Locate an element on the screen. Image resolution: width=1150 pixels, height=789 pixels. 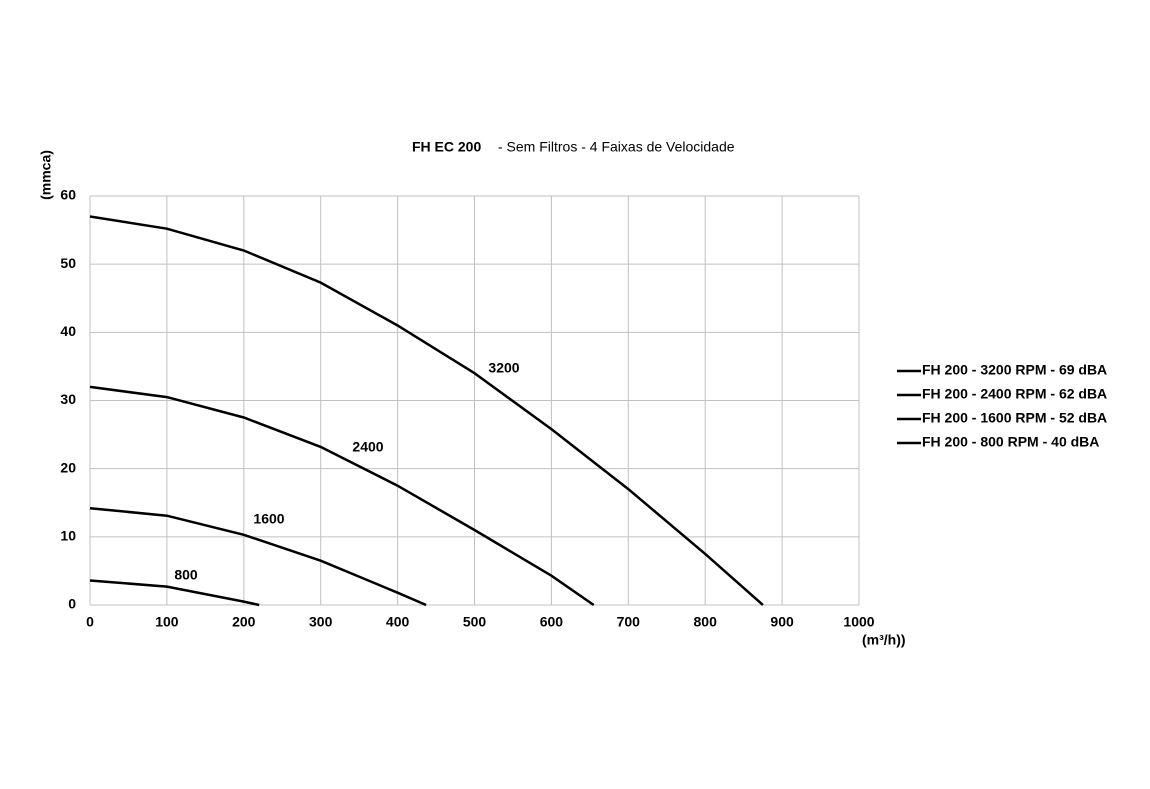
x-axis-label: (m³/h)) is located at coordinates (884, 640).